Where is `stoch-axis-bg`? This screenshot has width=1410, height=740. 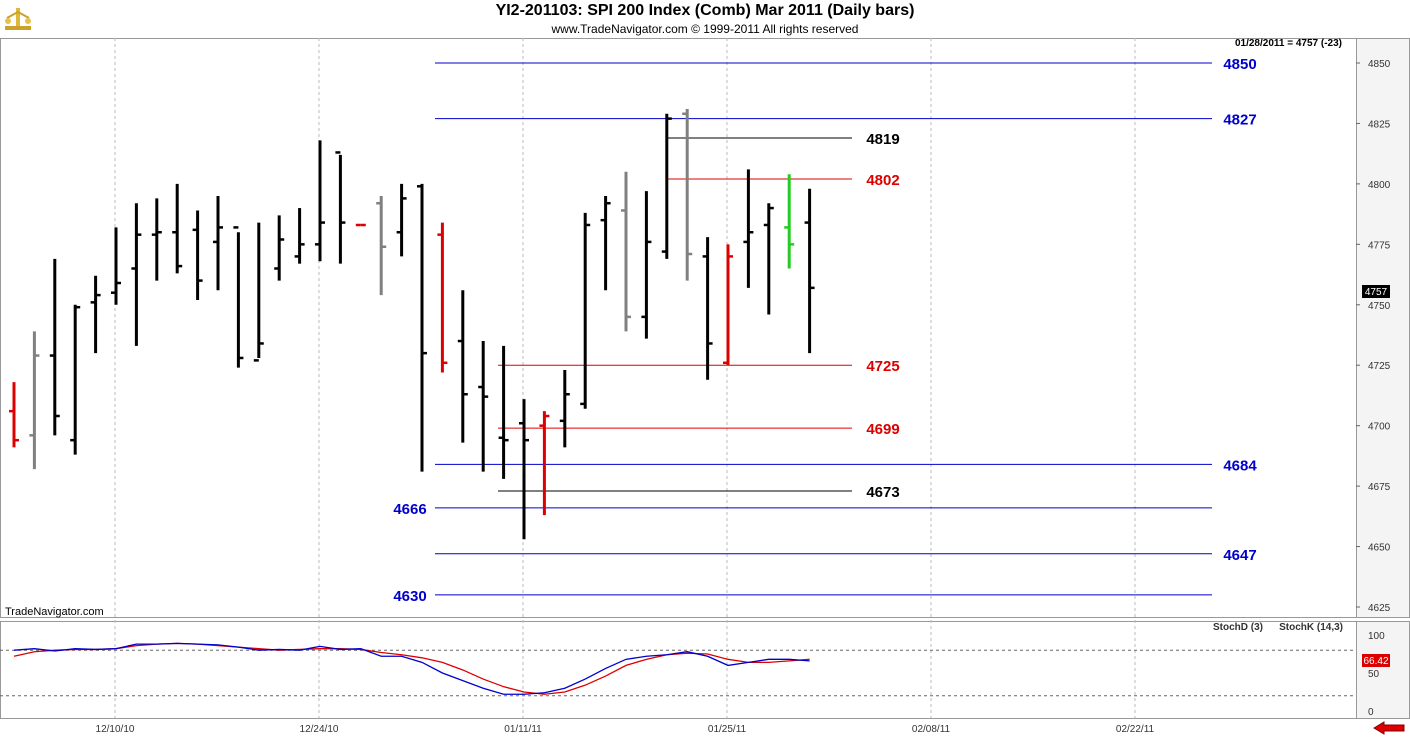 stoch-axis-bg is located at coordinates (1383, 670).